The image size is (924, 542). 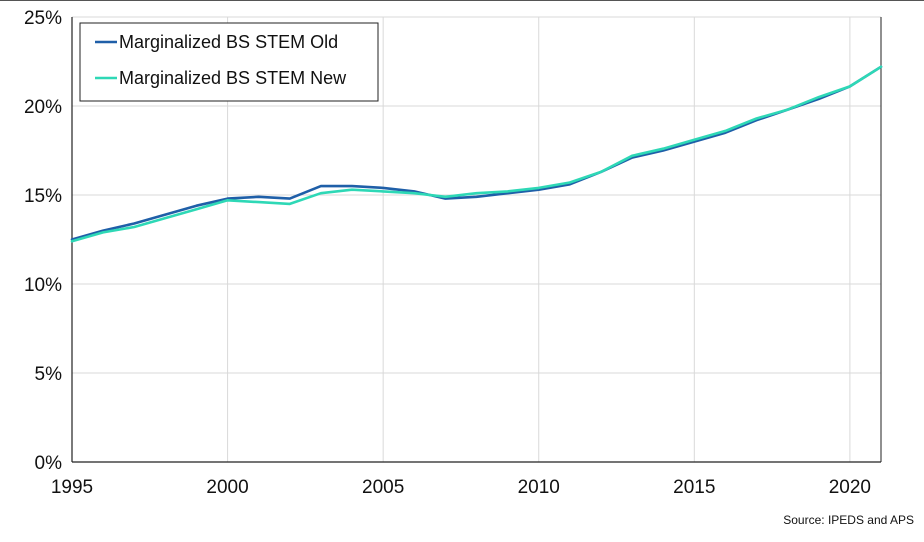 What do you see at coordinates (850, 487) in the screenshot?
I see `x-tick-label: 2020` at bounding box center [850, 487].